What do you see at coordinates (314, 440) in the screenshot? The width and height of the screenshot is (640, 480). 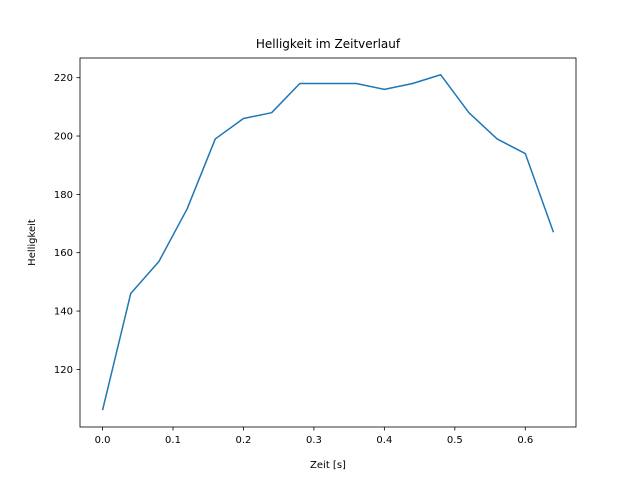 I see `x-tick-label: 0.3` at bounding box center [314, 440].